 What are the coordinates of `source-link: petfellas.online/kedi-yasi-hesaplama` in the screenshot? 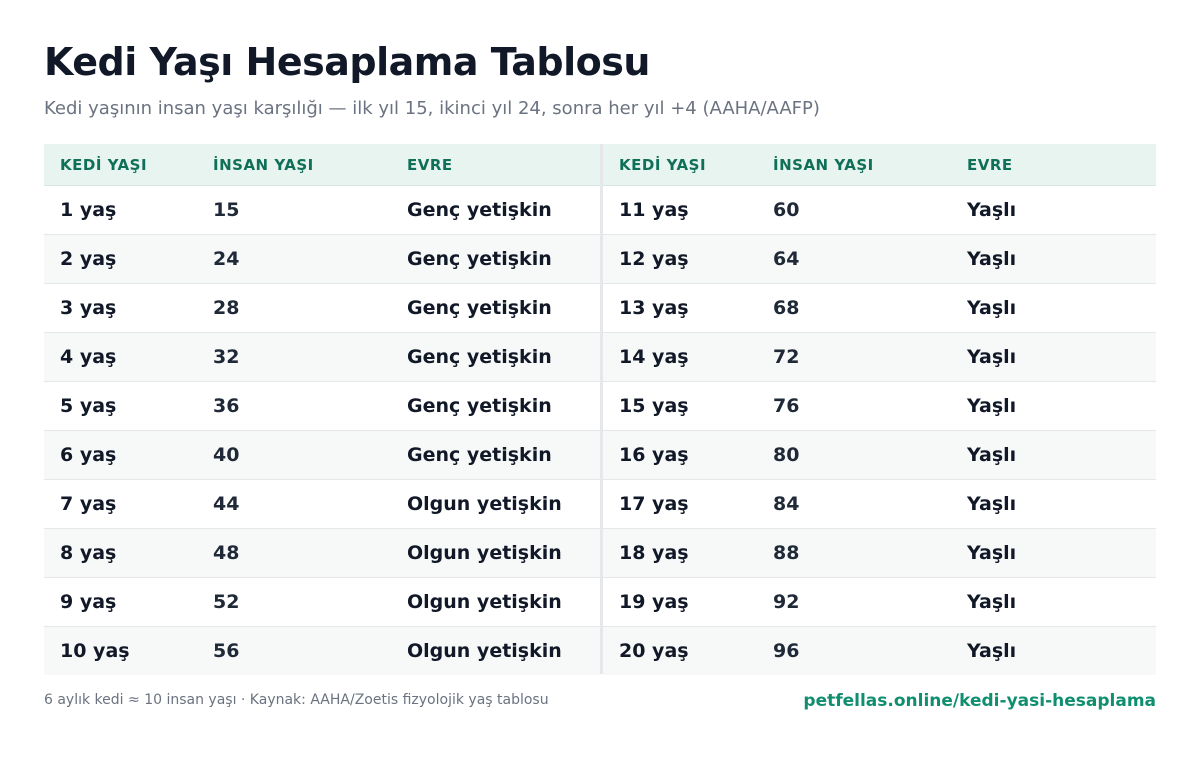 It's located at (979, 701).